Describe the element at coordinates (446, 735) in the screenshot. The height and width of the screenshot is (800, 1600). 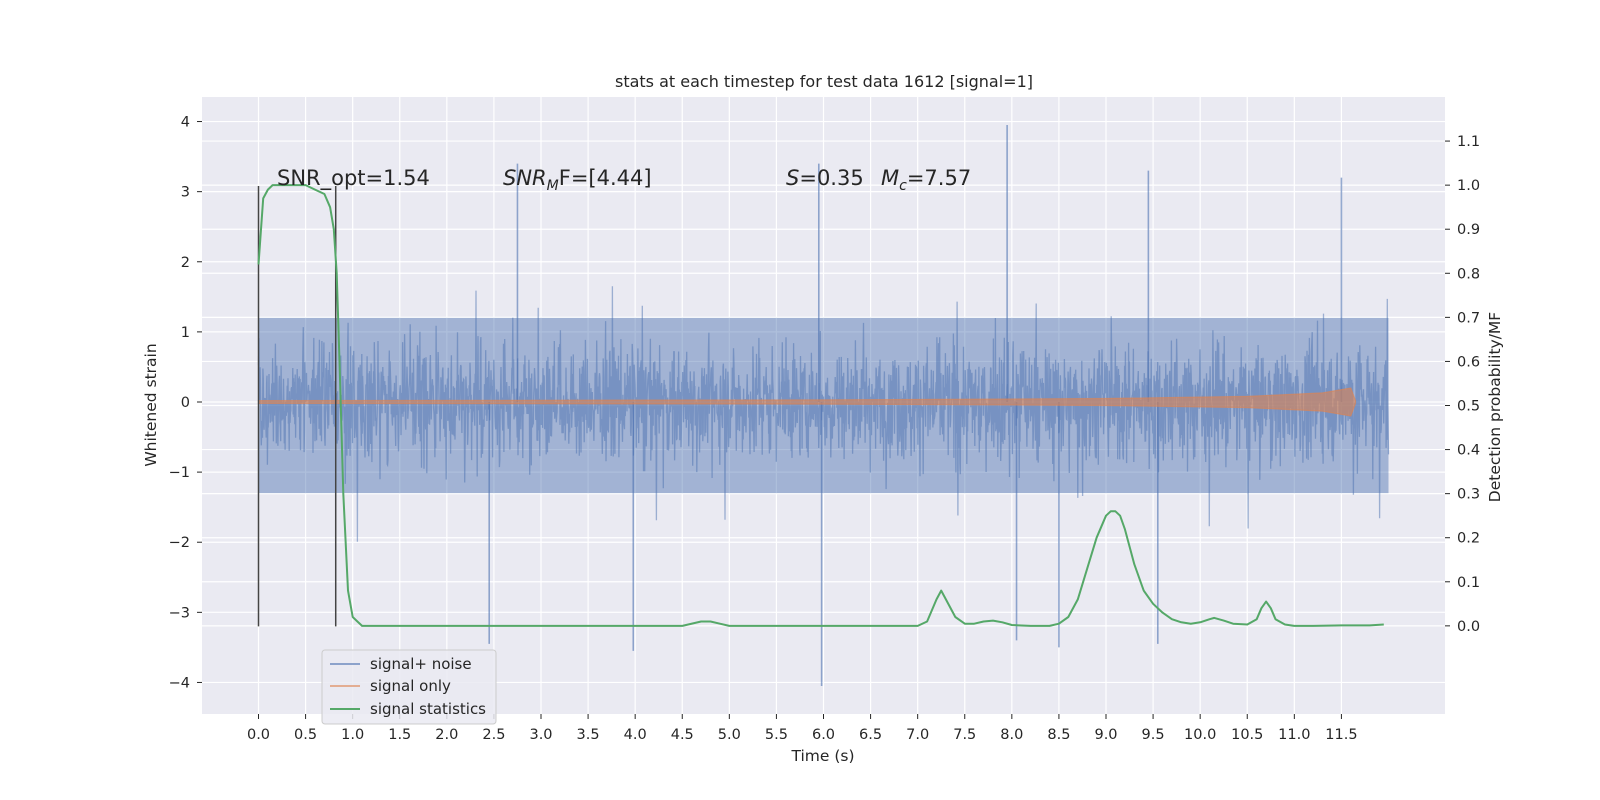
I see `x-tick-label: 2.0` at that location.